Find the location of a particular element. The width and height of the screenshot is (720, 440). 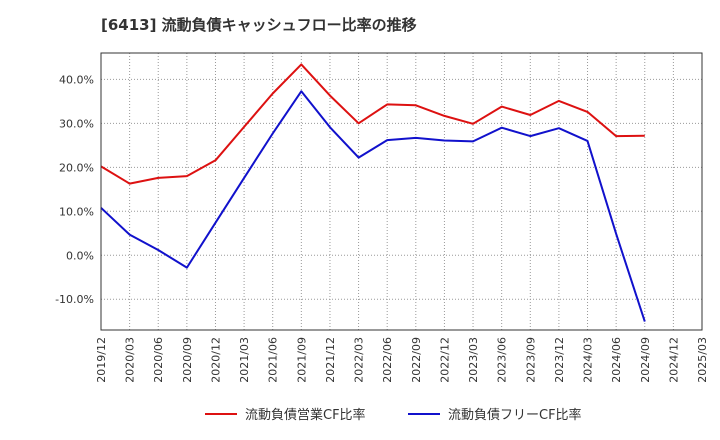

x-tick-label: 2022/12 is located at coordinates (444, 360).